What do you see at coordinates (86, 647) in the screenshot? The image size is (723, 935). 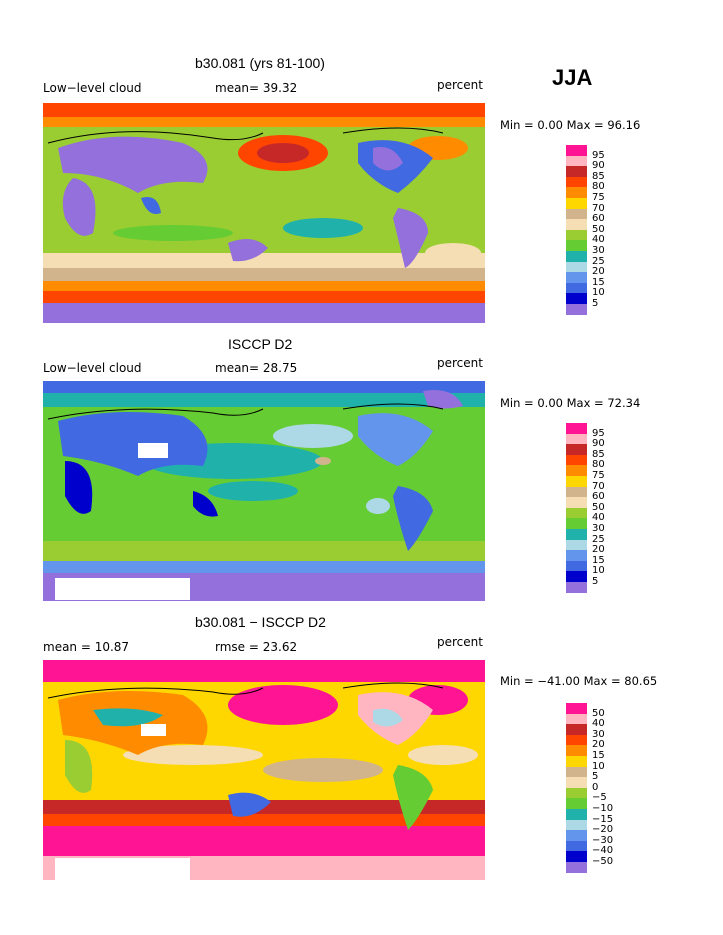 I see `panel3-mean-label: mean = 10.87` at bounding box center [86, 647].